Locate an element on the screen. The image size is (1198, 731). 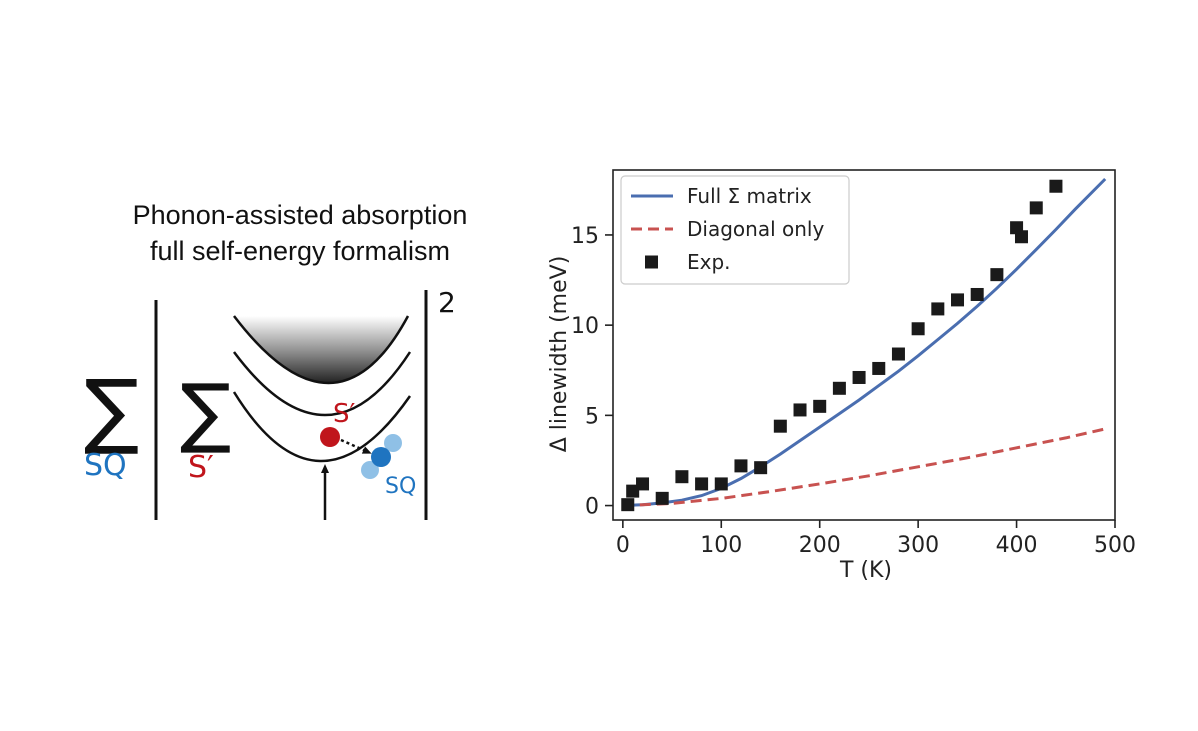
legend-box is located at coordinates (735, 230).